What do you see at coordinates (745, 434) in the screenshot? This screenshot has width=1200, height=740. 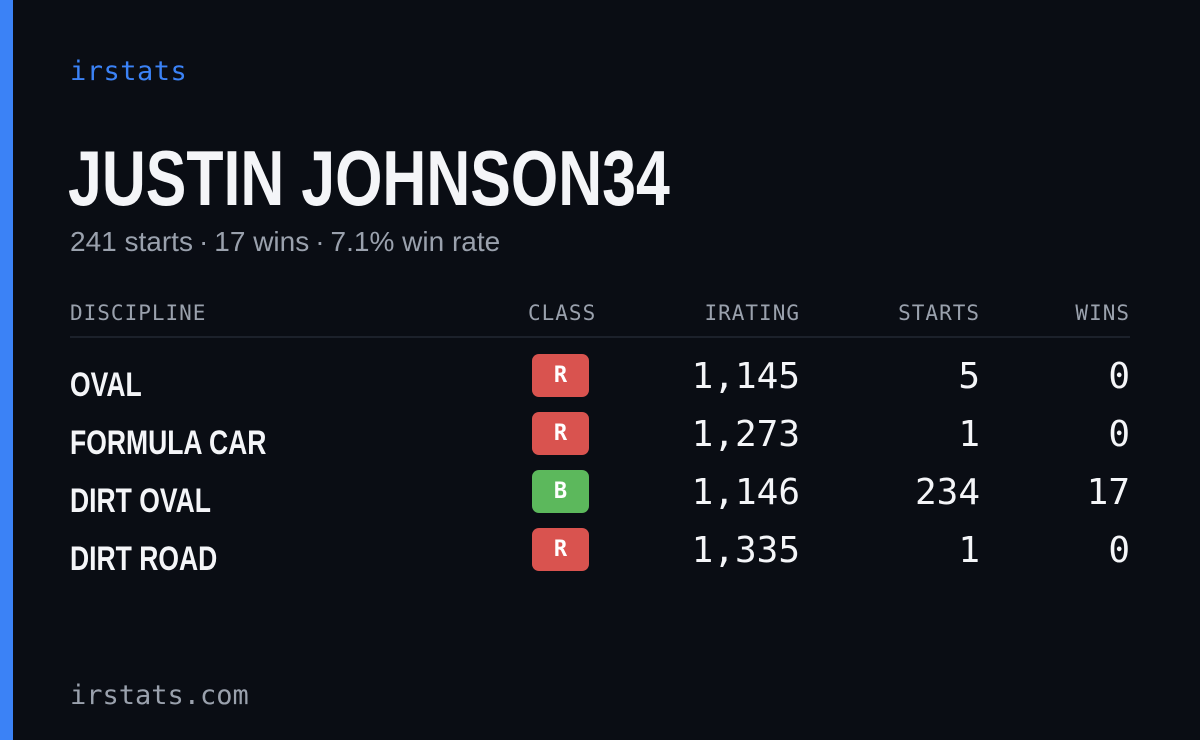 I see `irating-value: 1,273` at bounding box center [745, 434].